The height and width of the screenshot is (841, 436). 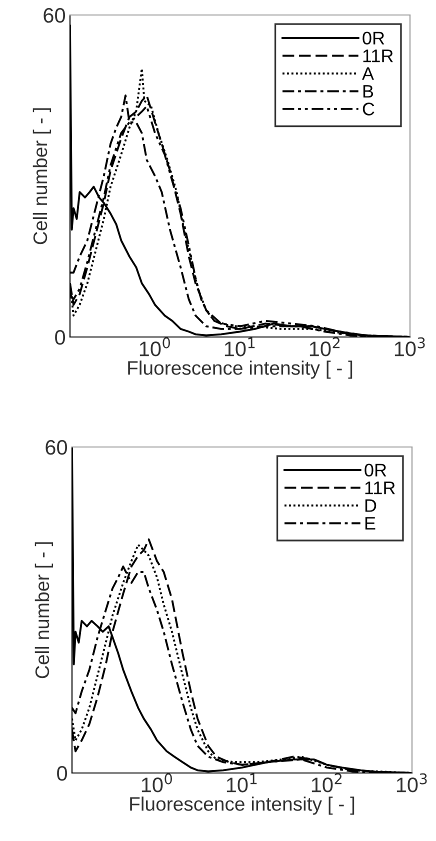 I want to click on legend-label: B, so click(x=368, y=91).